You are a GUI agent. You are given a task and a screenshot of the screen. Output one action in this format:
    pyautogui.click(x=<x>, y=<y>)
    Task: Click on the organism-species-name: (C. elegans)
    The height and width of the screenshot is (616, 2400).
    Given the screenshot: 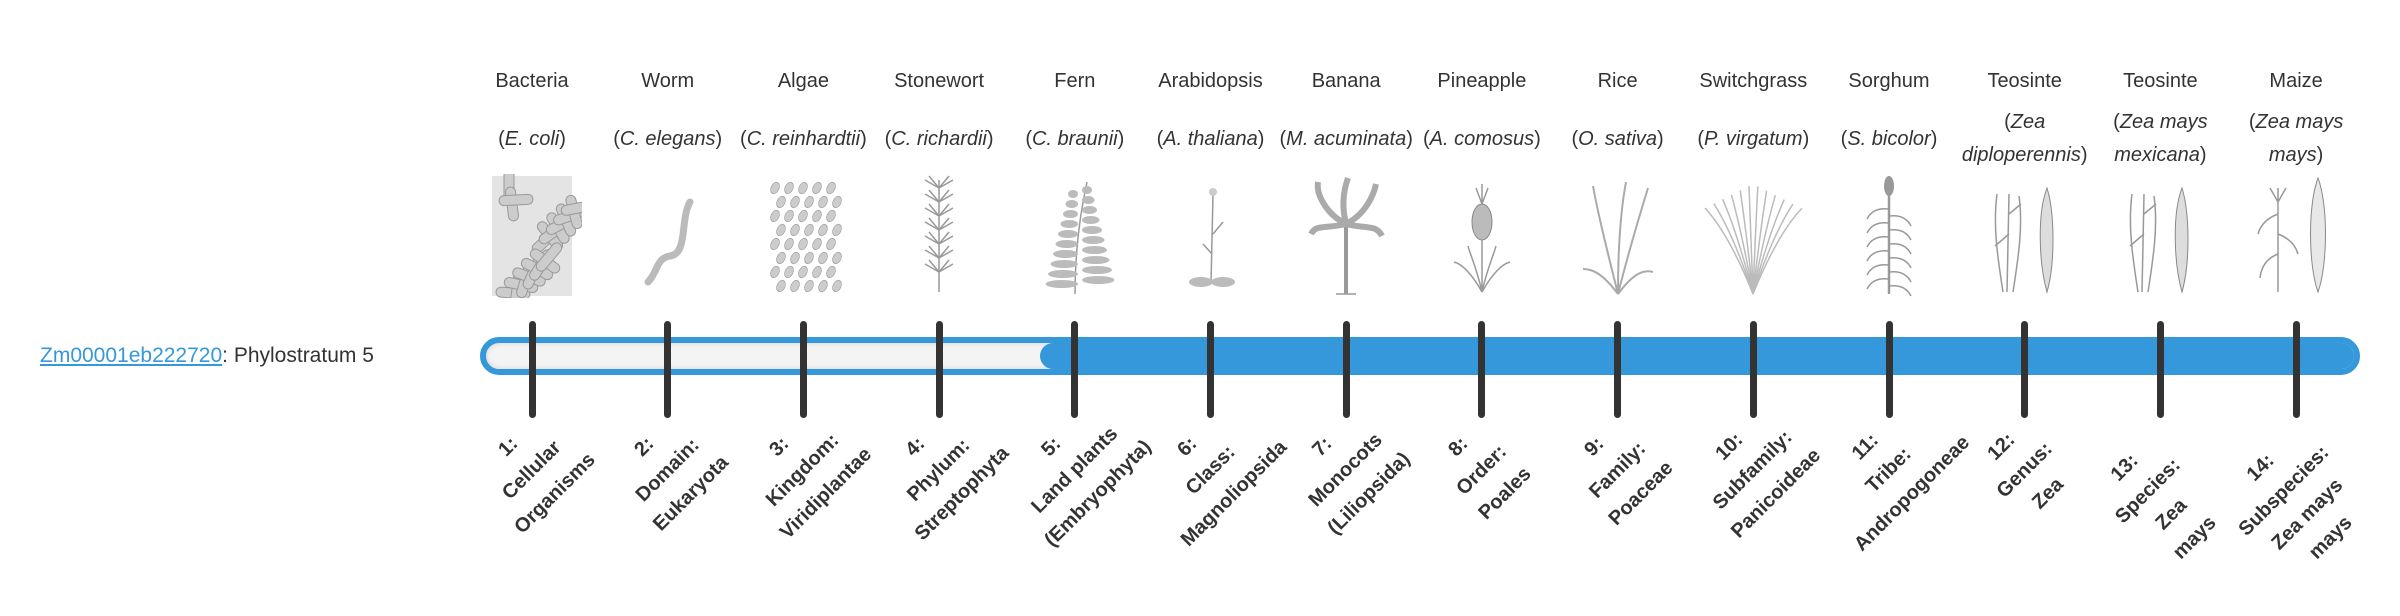 What is the action you would take?
    pyautogui.click(x=668, y=138)
    